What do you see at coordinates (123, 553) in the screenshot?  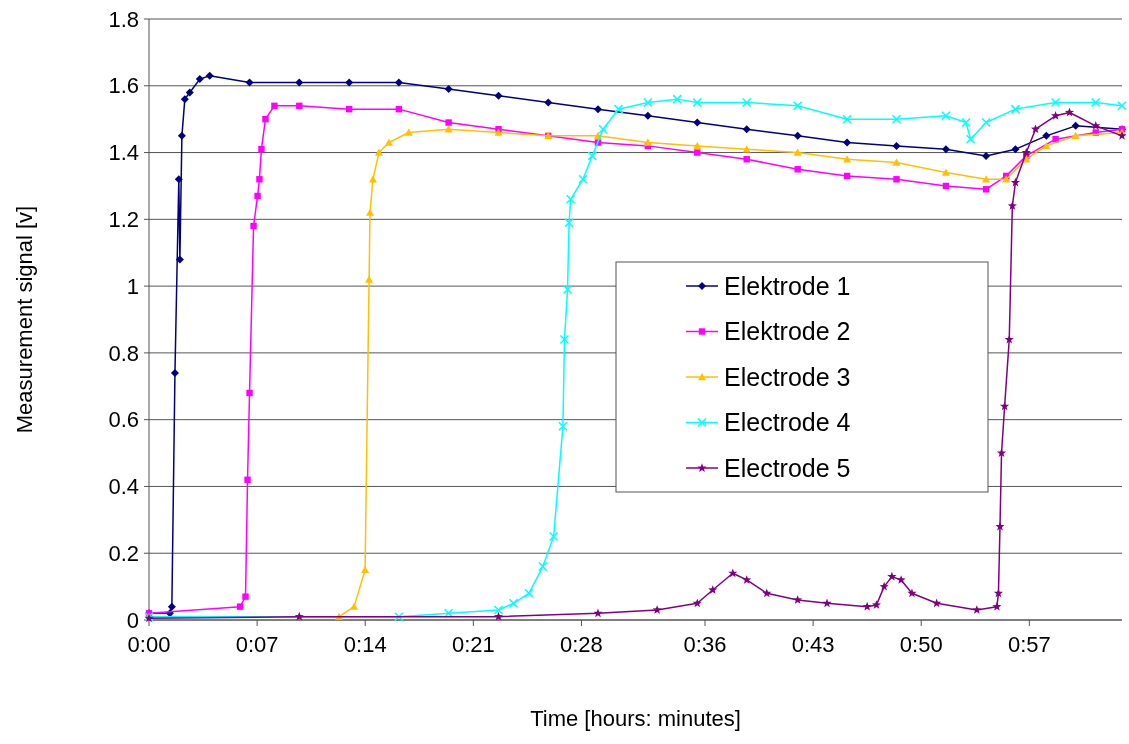 I see `y-tick-label: 0.2` at bounding box center [123, 553].